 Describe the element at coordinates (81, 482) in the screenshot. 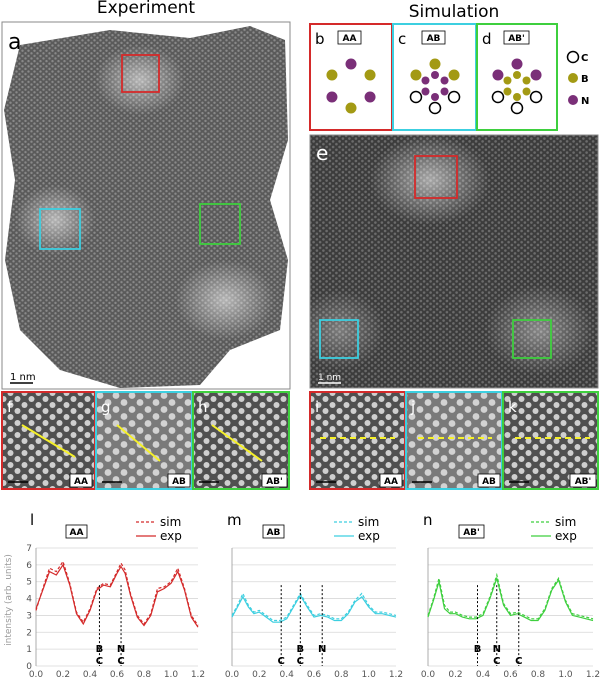

I see `zoom-tag-f: AA` at that location.